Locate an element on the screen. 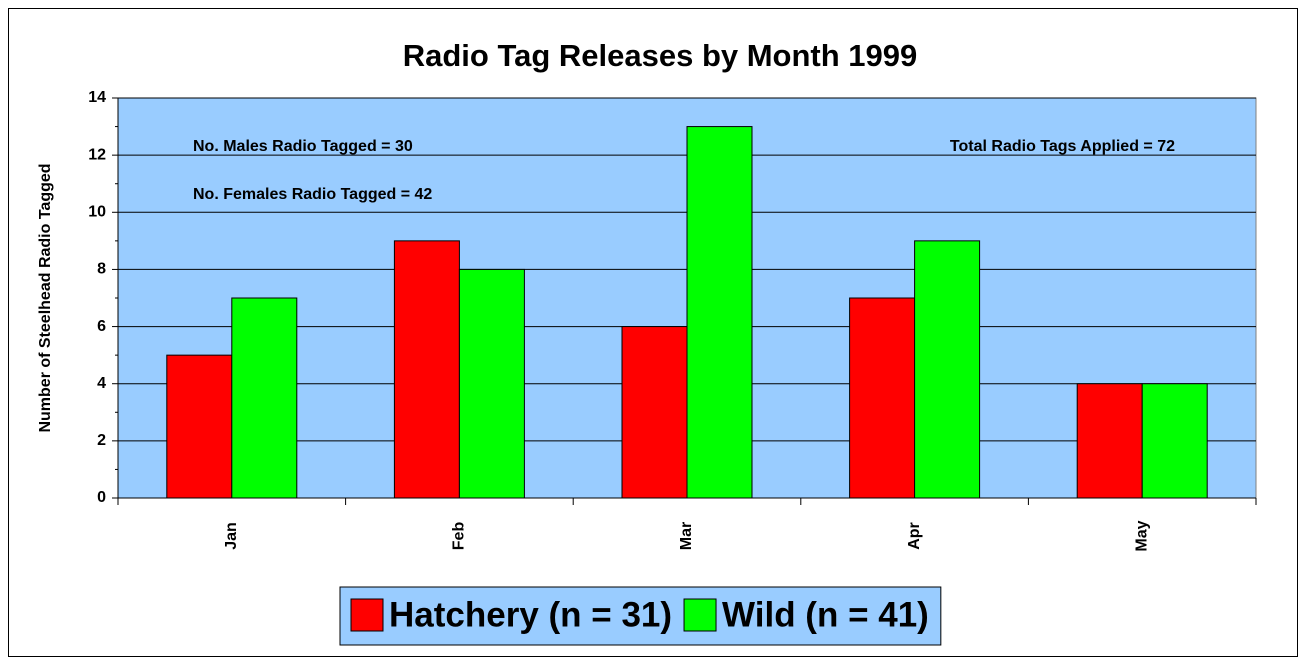  y-tick-label: 0 is located at coordinates (101, 497).